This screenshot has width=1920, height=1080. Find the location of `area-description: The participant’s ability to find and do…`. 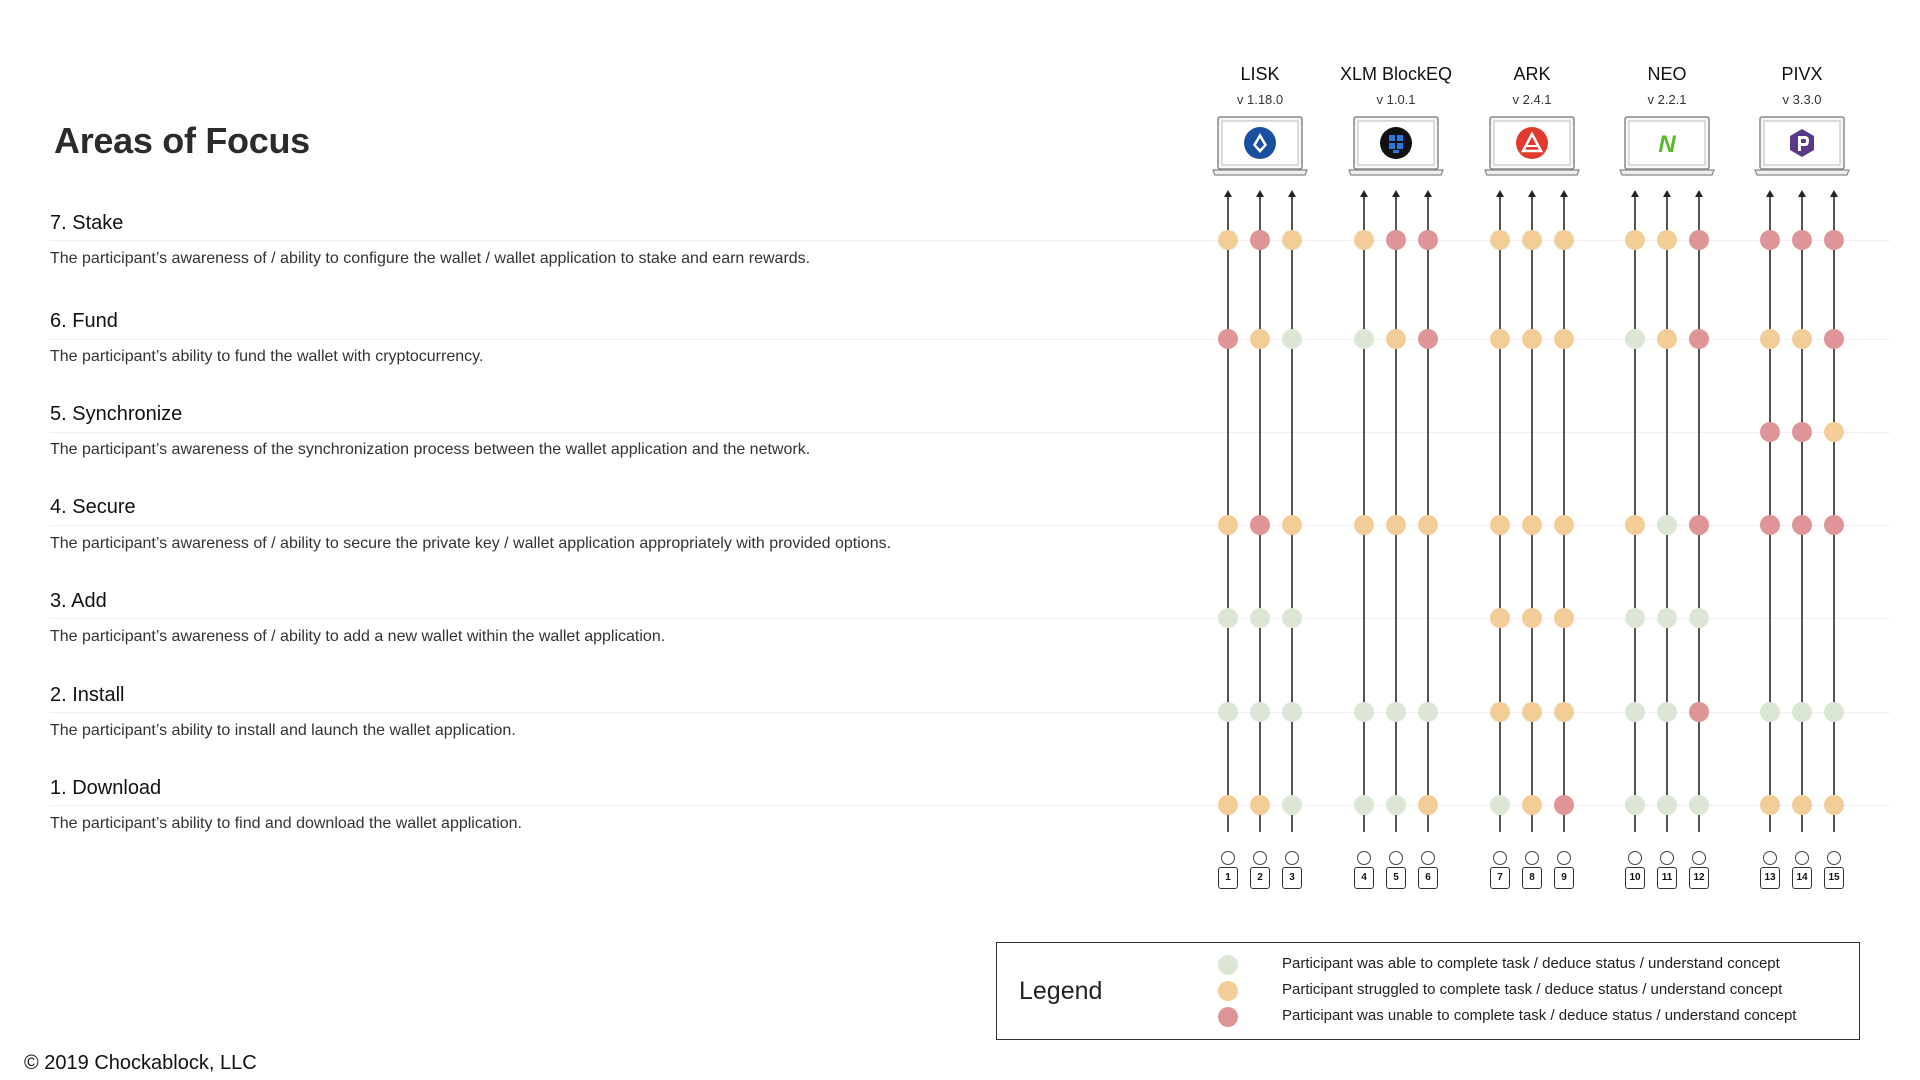

area-description: The participant’s ability to find and do… is located at coordinates (286, 823).